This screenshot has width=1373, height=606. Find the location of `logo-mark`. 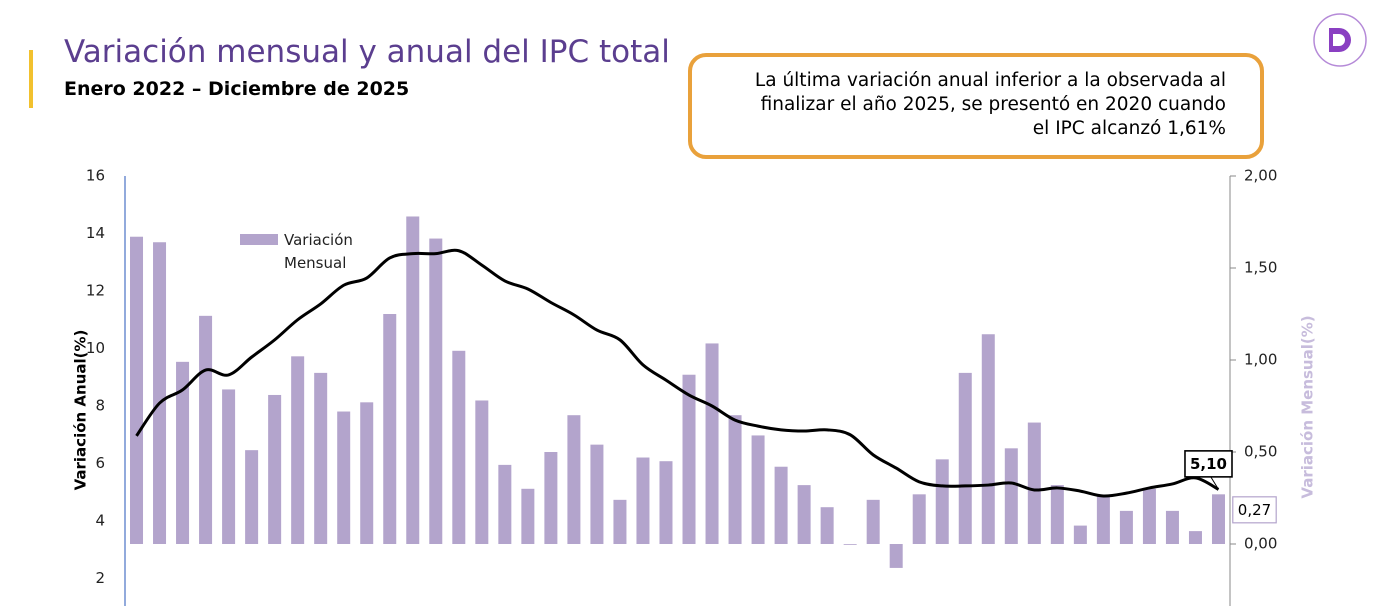

logo-mark is located at coordinates (1340, 40).